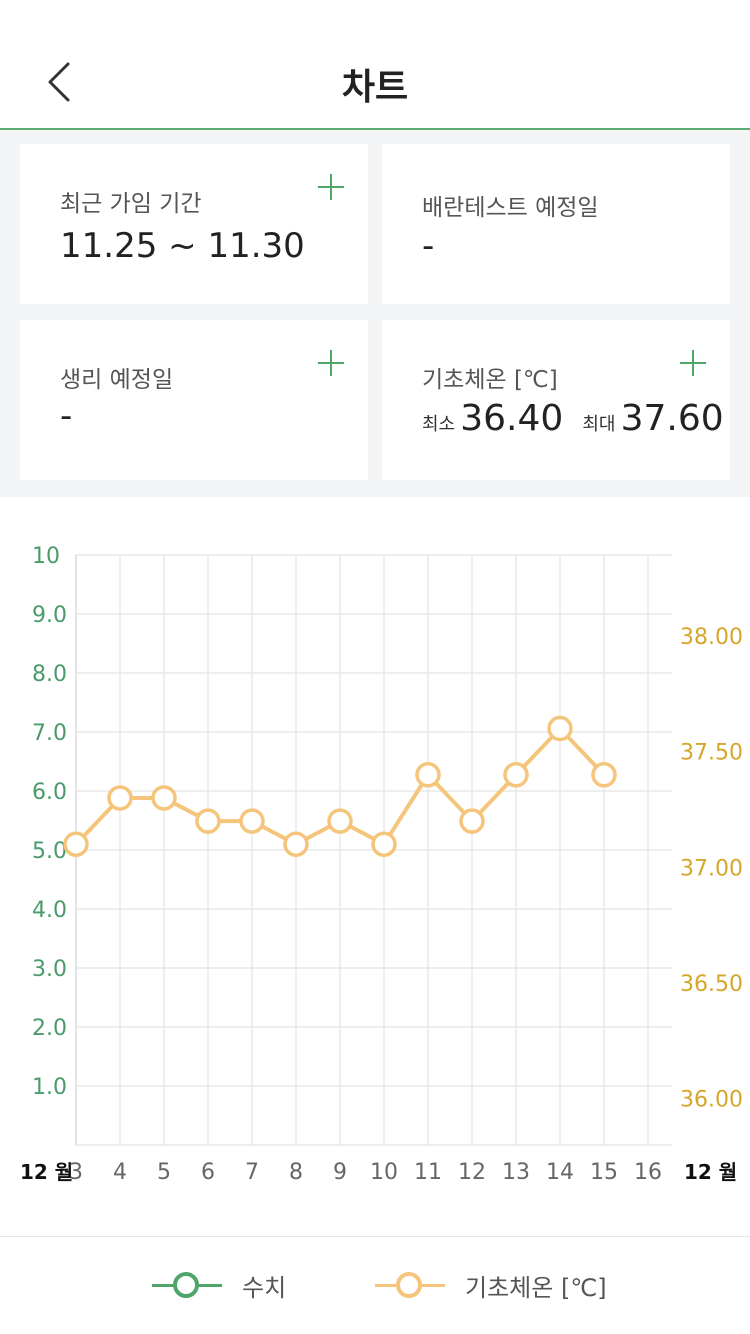 This screenshot has height=1334, width=750. Describe the element at coordinates (711, 984) in the screenshot. I see `y-right-tick-label: 36.50` at that location.